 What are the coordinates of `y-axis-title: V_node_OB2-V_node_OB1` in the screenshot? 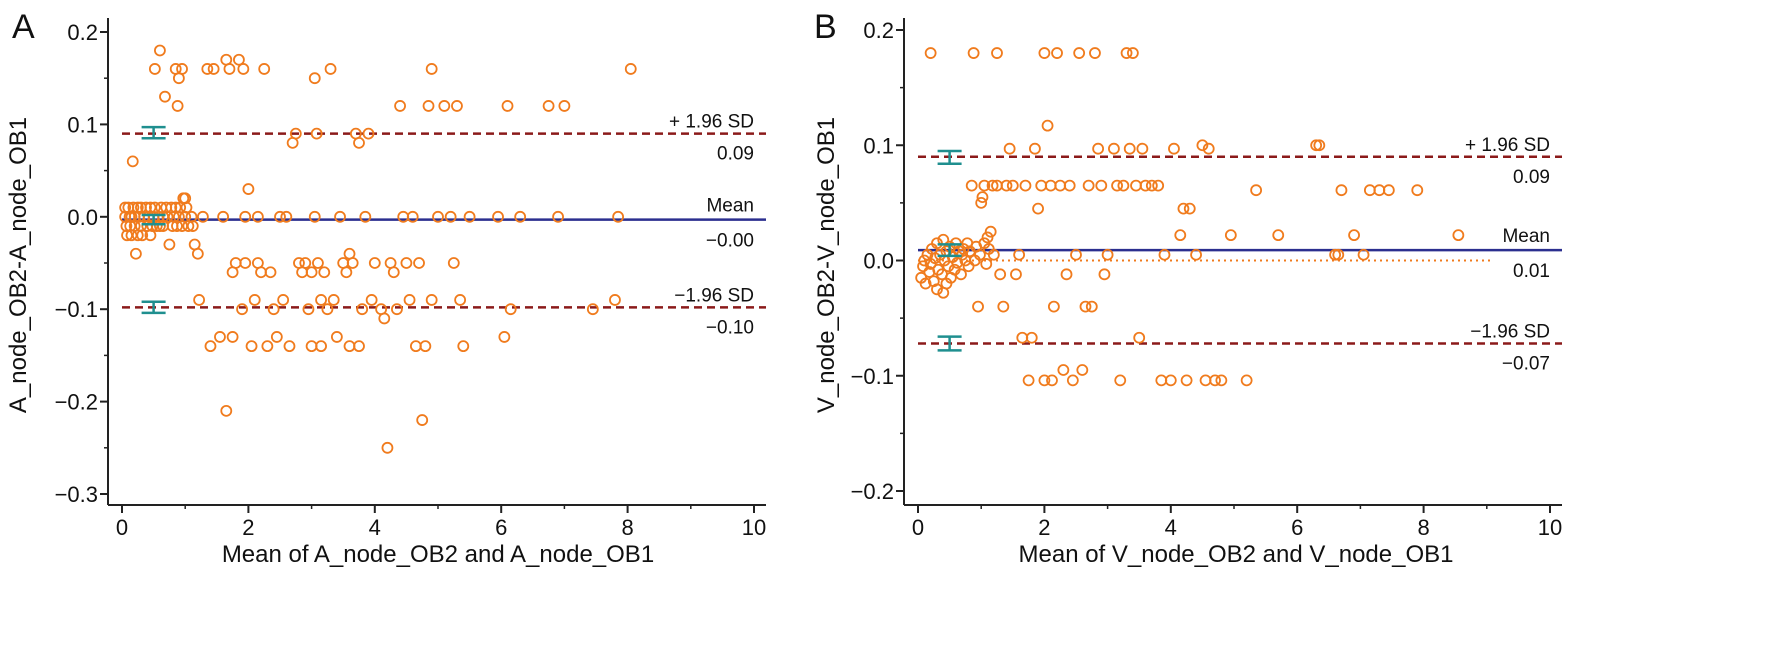 It's located at (826, 265).